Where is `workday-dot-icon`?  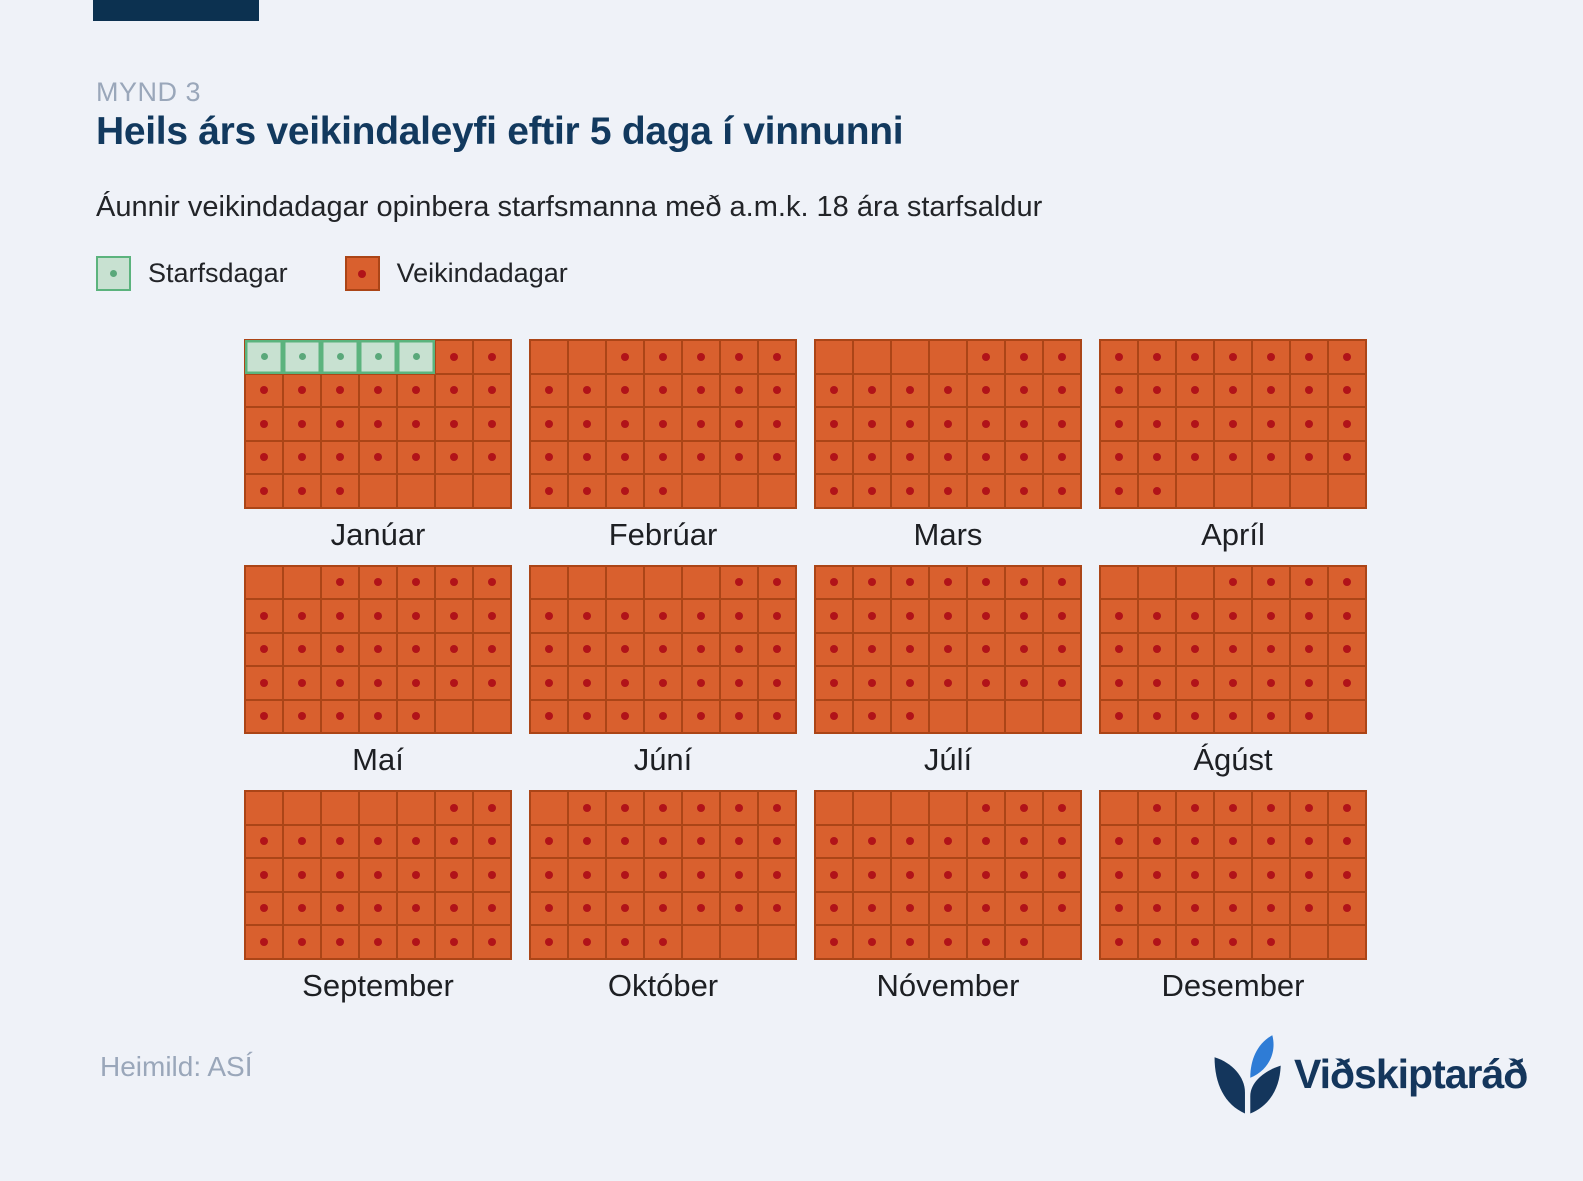
workday-dot-icon is located at coordinates (340, 357).